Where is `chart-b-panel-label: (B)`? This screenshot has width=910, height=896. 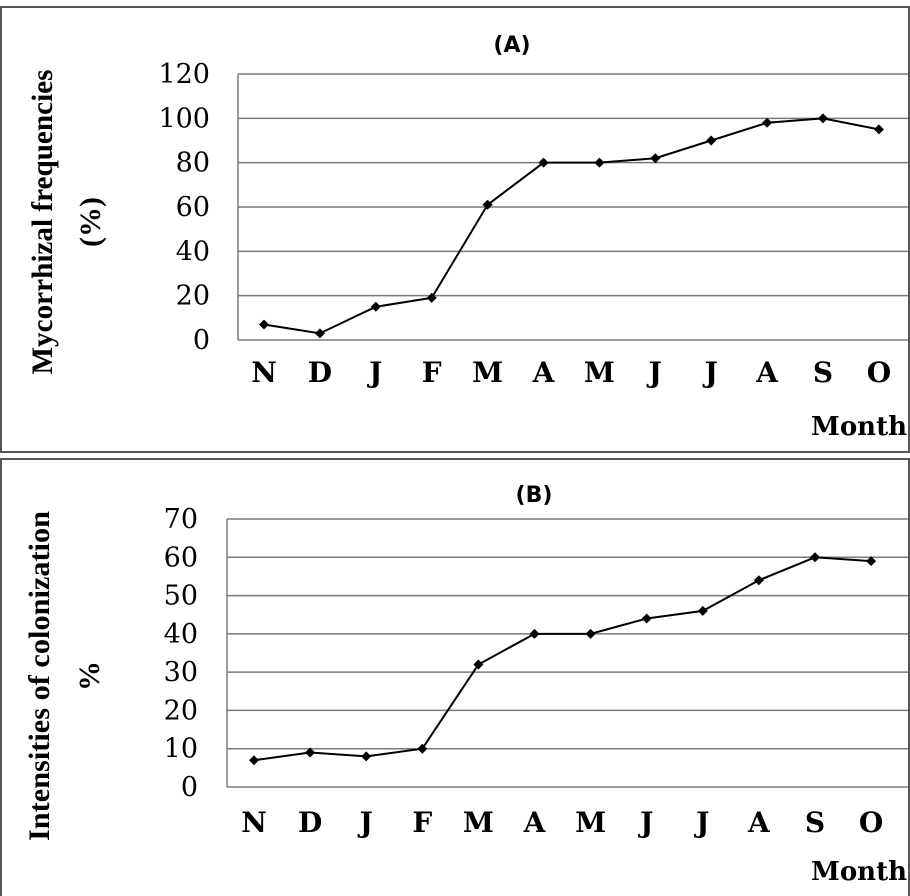 chart-b-panel-label: (B) is located at coordinates (534, 495).